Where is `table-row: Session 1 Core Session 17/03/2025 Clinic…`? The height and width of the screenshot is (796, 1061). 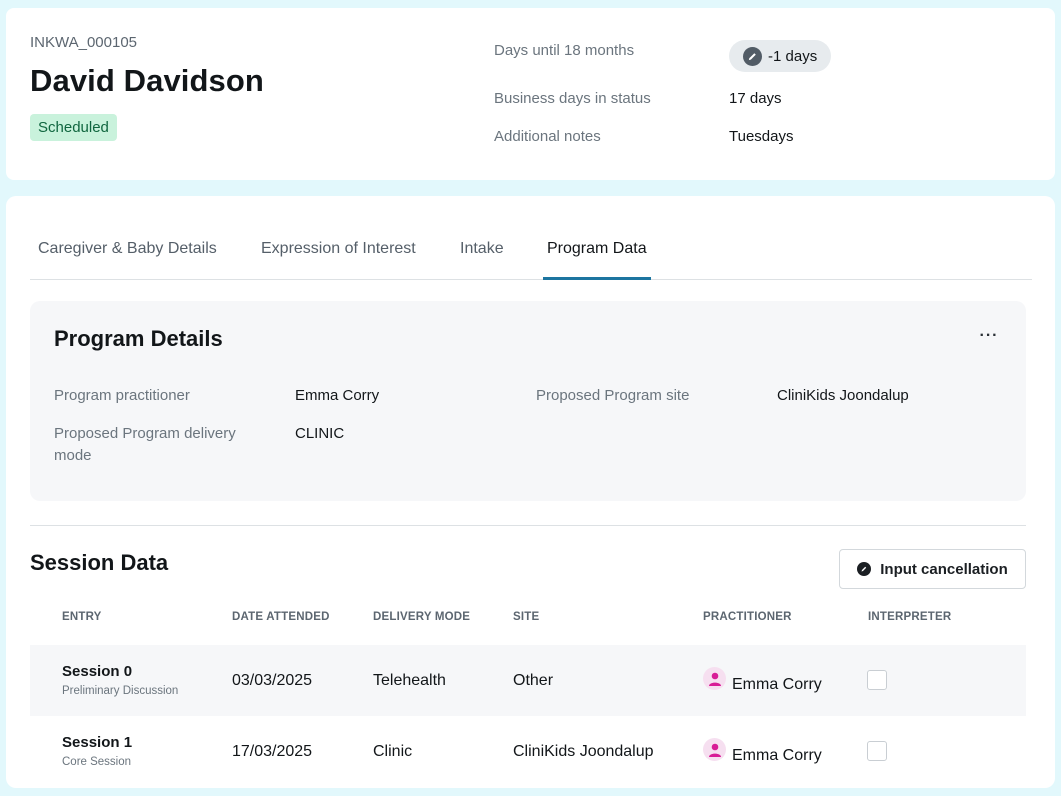 table-row: Session 1 Core Session 17/03/2025 Clinic… is located at coordinates (528, 751).